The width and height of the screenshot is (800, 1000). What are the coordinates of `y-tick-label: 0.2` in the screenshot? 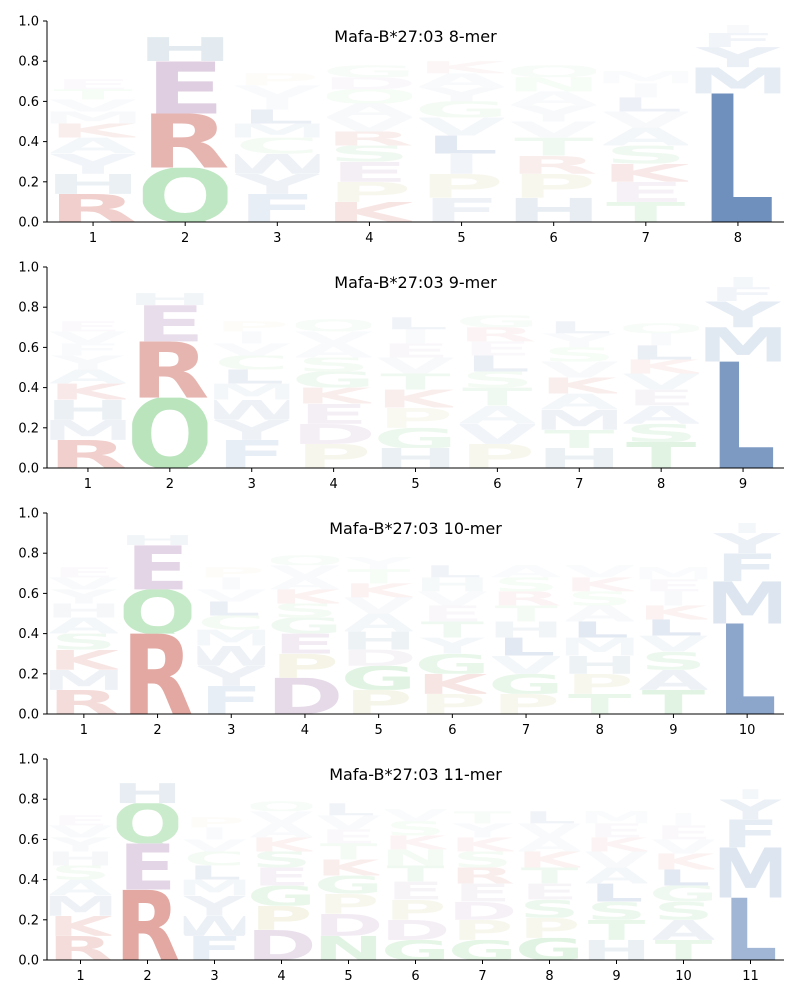 It's located at (28, 428).